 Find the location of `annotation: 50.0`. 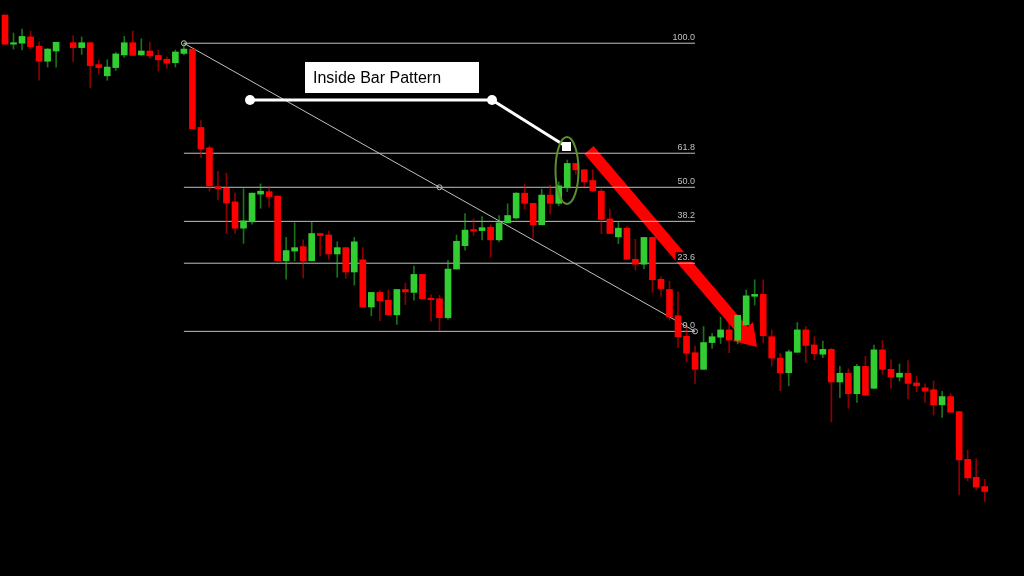

annotation: 50.0 is located at coordinates (686, 180).